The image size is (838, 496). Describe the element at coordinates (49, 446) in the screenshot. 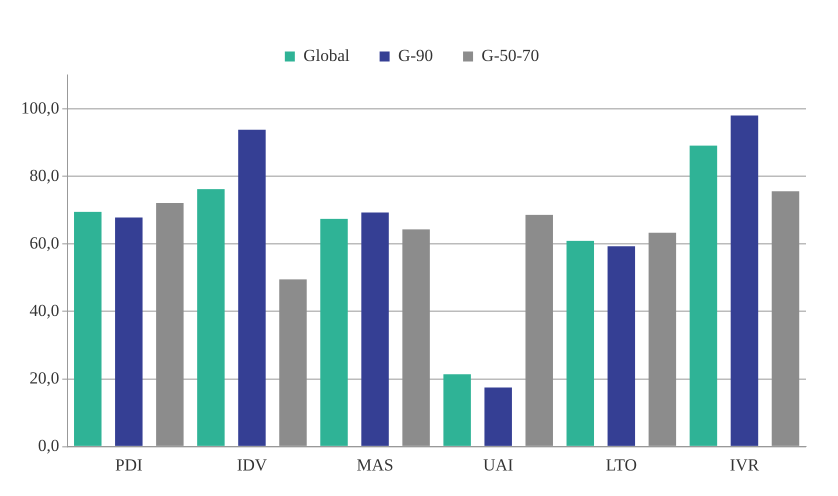

I see `y-tick-label: 0,0` at that location.